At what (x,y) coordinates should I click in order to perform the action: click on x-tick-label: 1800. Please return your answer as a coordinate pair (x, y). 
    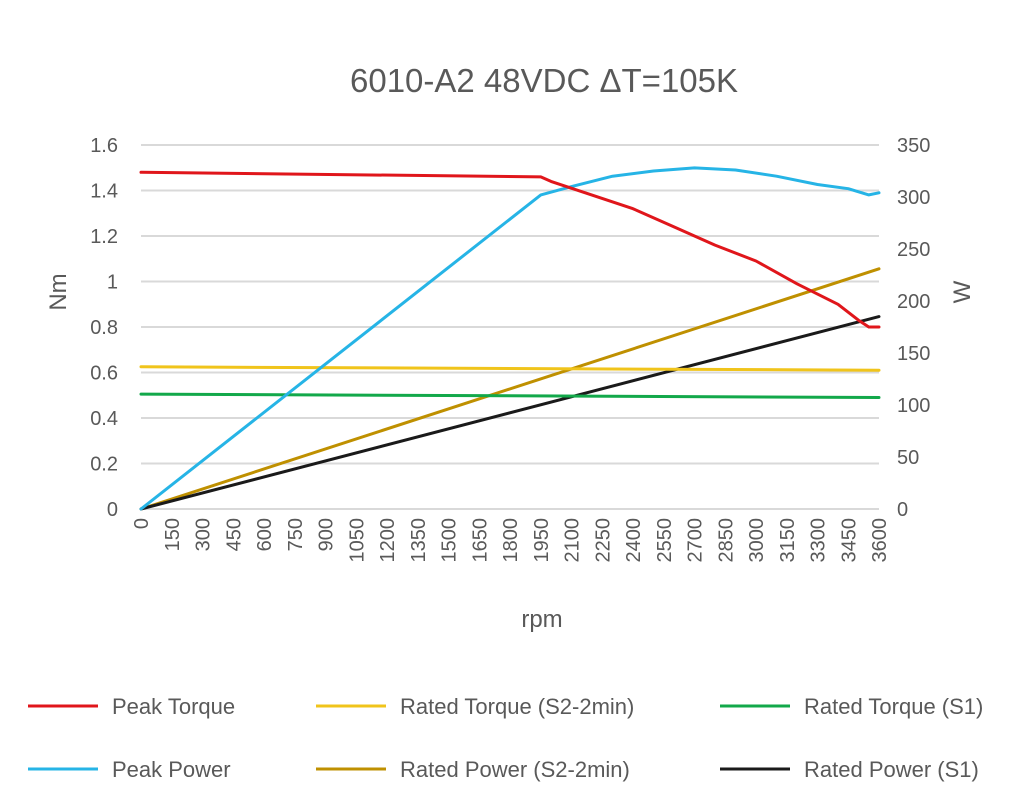
    Looking at the image, I should click on (511, 540).